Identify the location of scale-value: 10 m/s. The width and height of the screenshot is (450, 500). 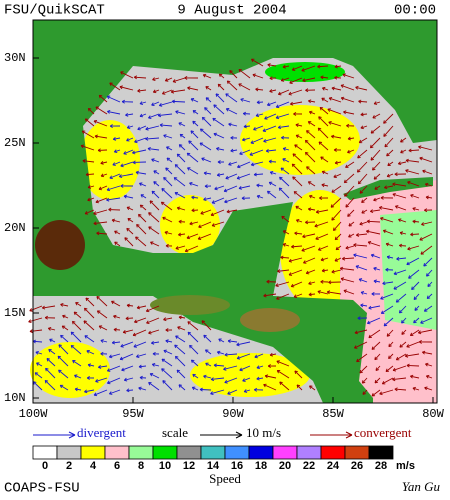
(263, 432).